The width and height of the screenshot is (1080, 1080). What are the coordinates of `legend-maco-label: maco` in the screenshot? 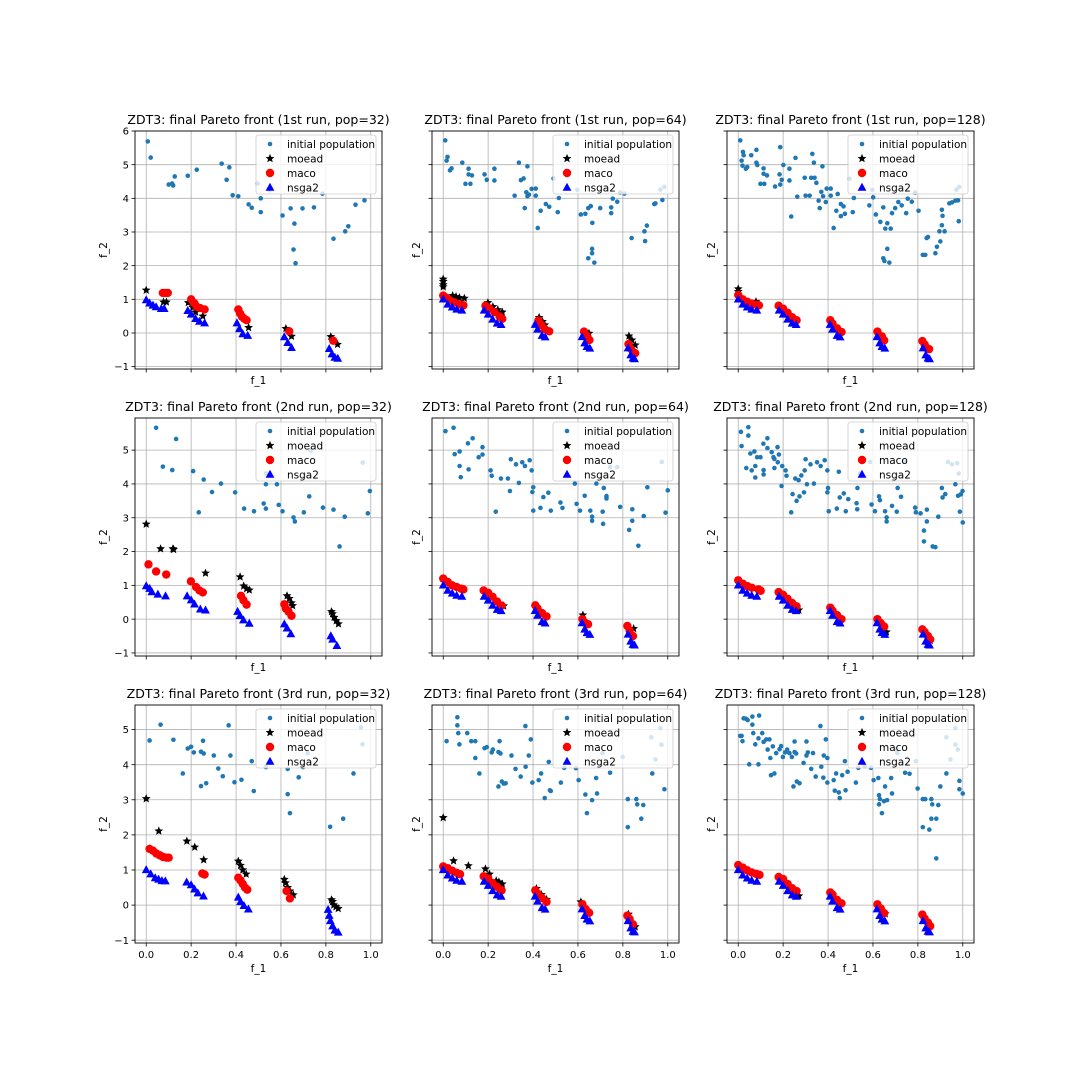 It's located at (301, 174).